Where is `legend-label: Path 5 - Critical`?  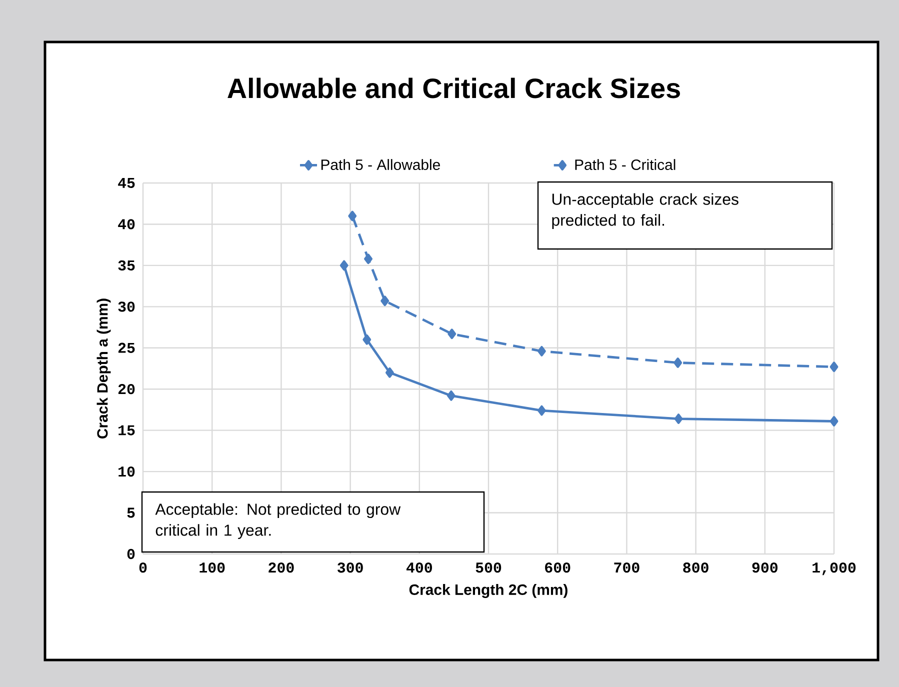 legend-label: Path 5 - Critical is located at coordinates (625, 164).